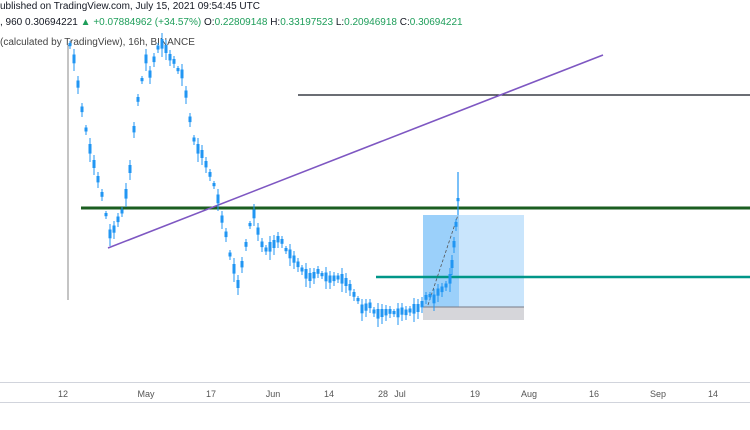 This screenshot has width=750, height=430. What do you see at coordinates (375, 382) in the screenshot?
I see `x-axis-line` at bounding box center [375, 382].